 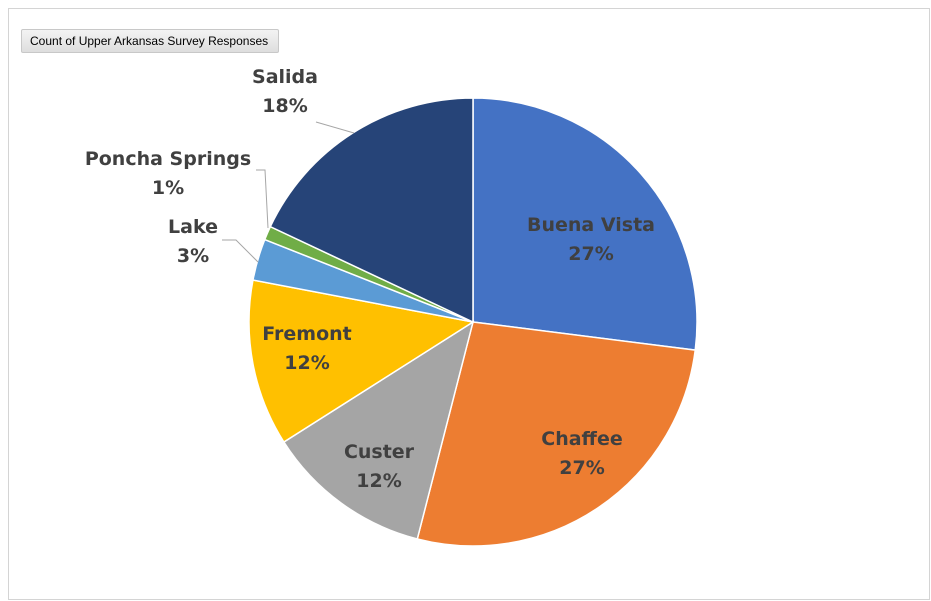 I want to click on field-button-count-responses: Count of Upper Arkansas Survey Responses, so click(x=150, y=41).